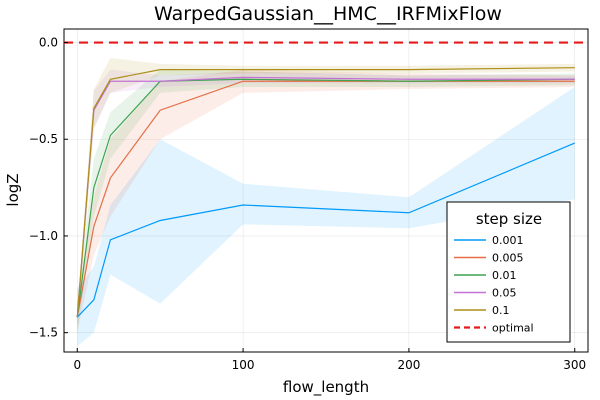 The image size is (600, 400). Describe the element at coordinates (48, 188) in the screenshot. I see `y-axis-ticks: 0.0 −0.5 −1.0 −1.5` at that location.